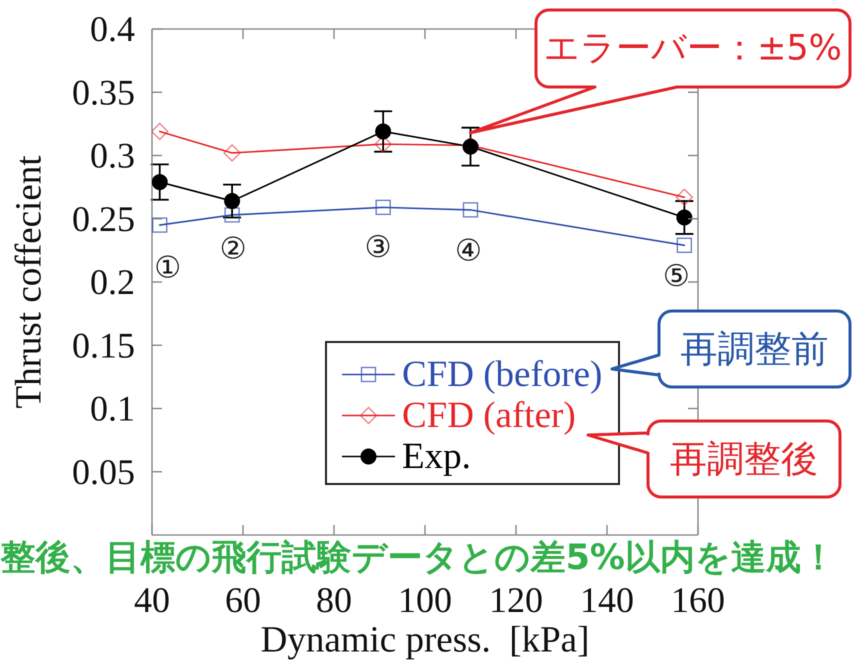  Describe the element at coordinates (243, 600) in the screenshot. I see `x-tick-label: 60` at that location.